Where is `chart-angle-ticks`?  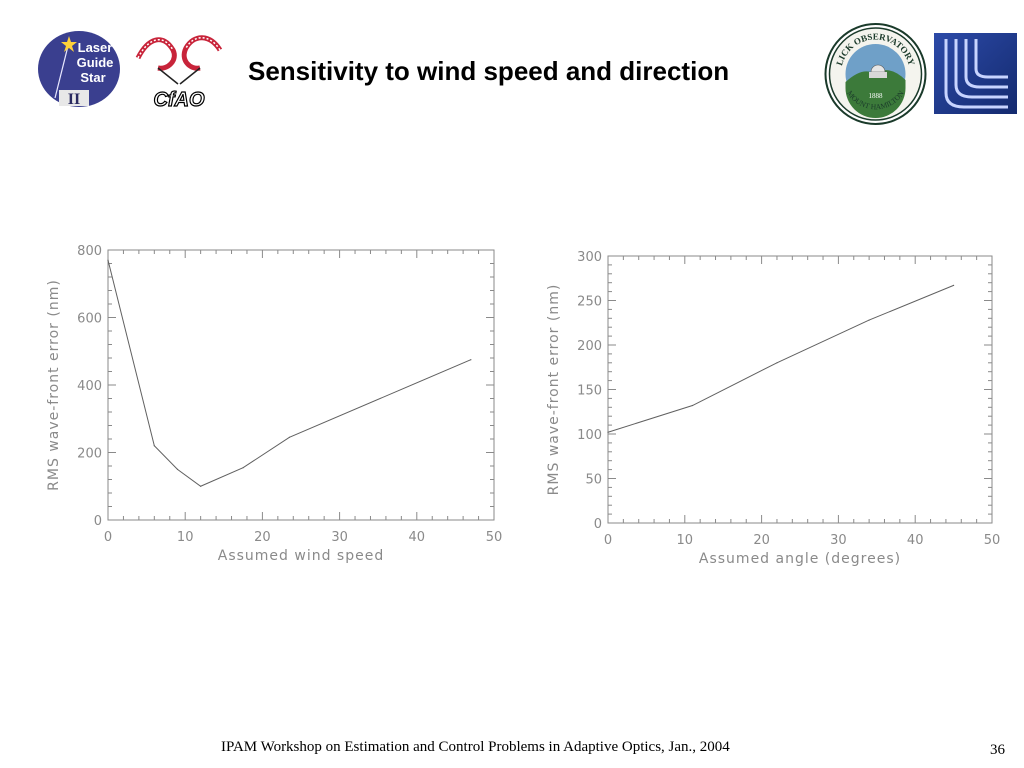
chart-angle-ticks is located at coordinates (800, 389).